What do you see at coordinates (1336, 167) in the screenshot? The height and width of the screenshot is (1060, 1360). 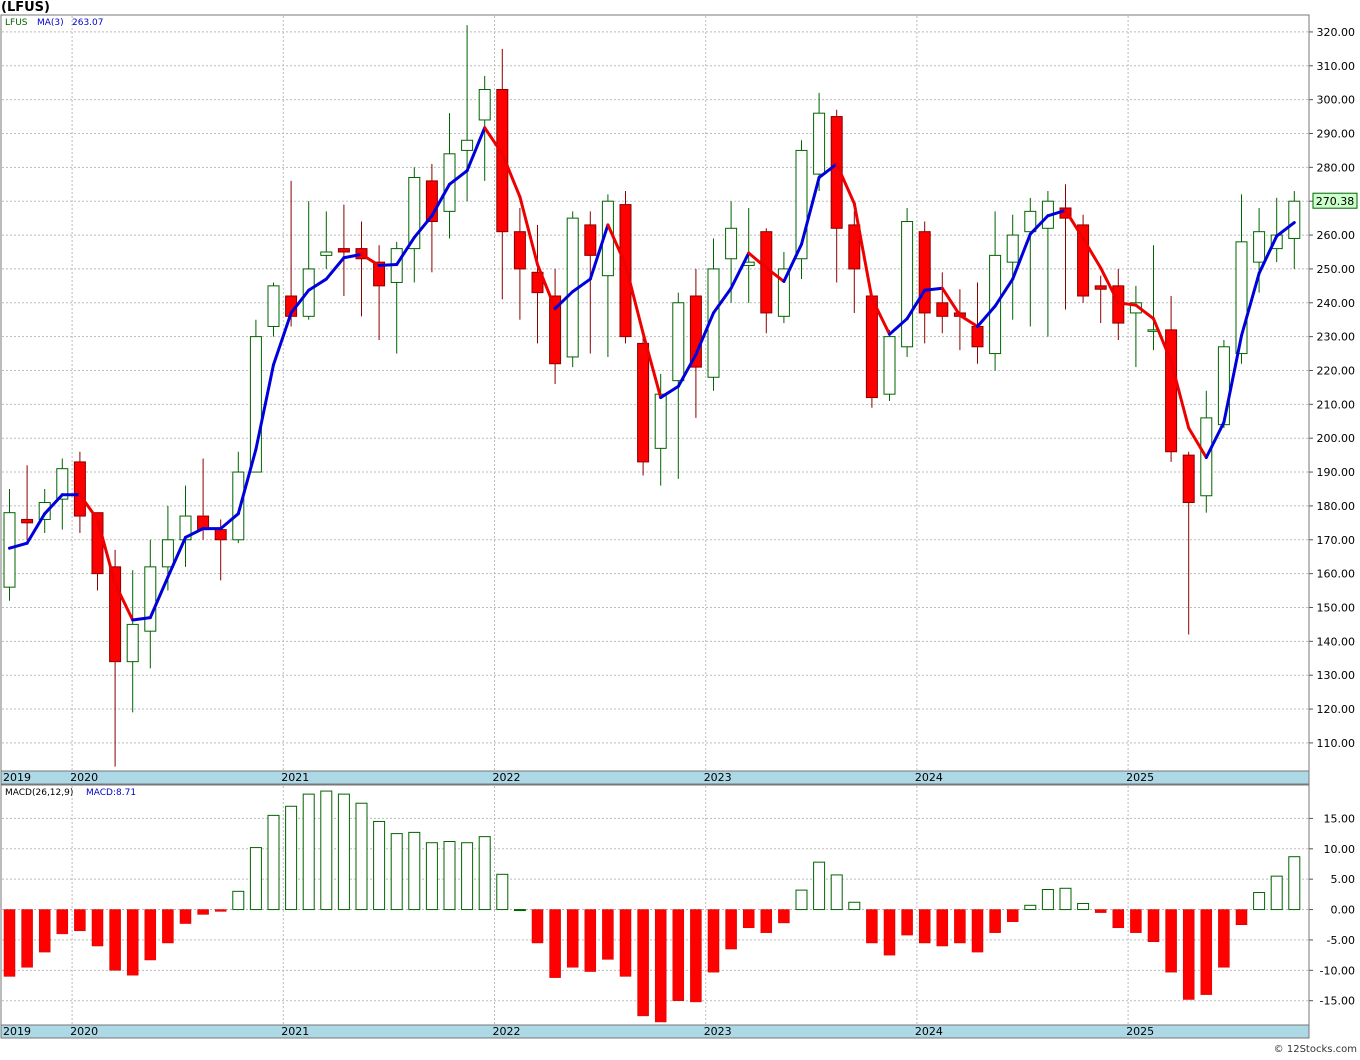 I see `price-tick-label: 280.00` at bounding box center [1336, 167].